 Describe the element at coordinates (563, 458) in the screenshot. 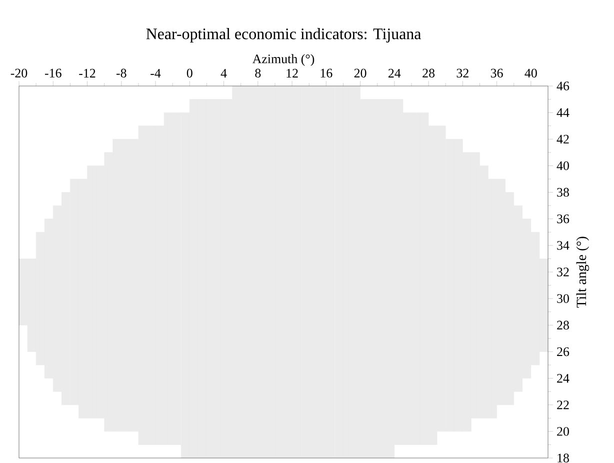

I see `y-tick-label: 18` at that location.